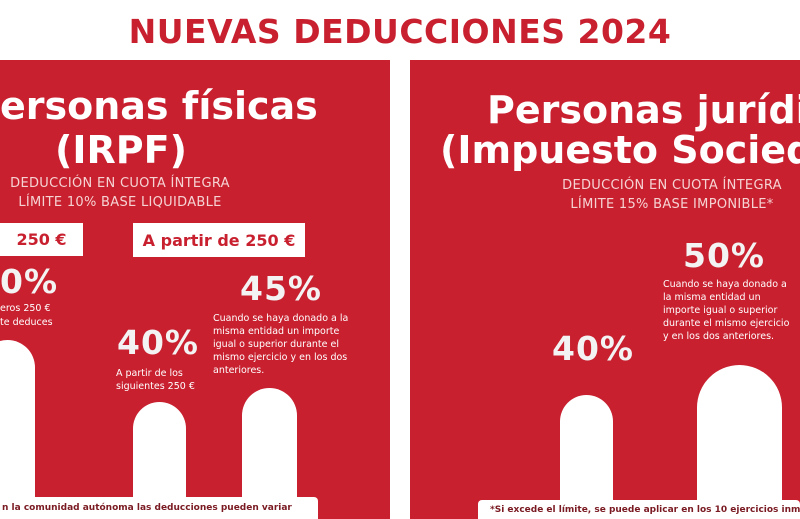 The width and height of the screenshot is (800, 519). Describe the element at coordinates (724, 255) in the screenshot. I see `rate: 50%` at that location.